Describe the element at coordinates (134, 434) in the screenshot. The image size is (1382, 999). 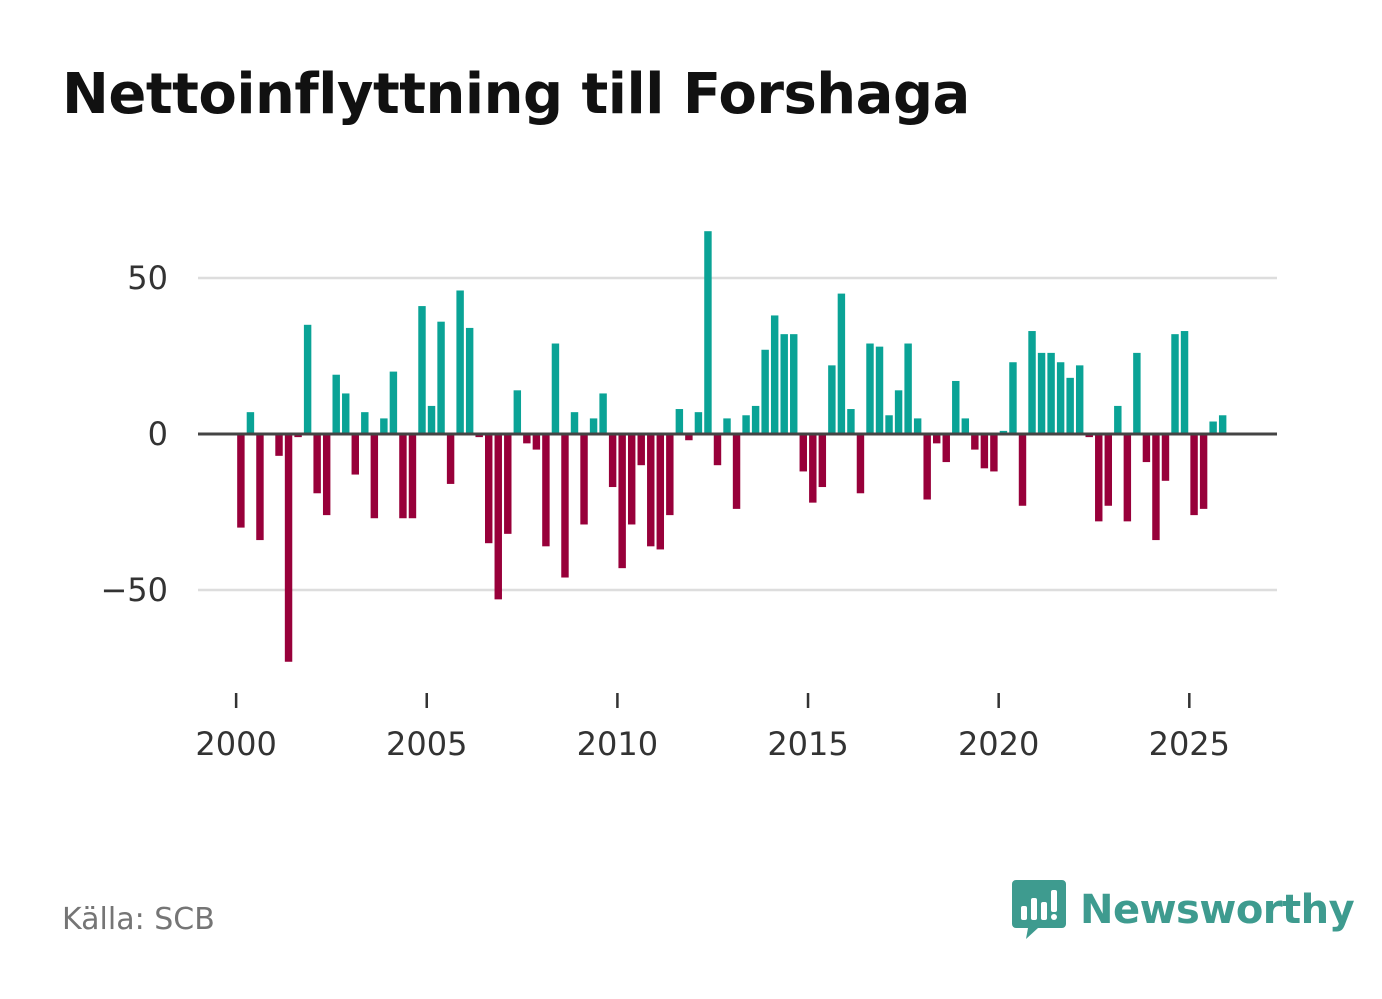
I see `y-axis-labels: 50 0 −50` at that location.